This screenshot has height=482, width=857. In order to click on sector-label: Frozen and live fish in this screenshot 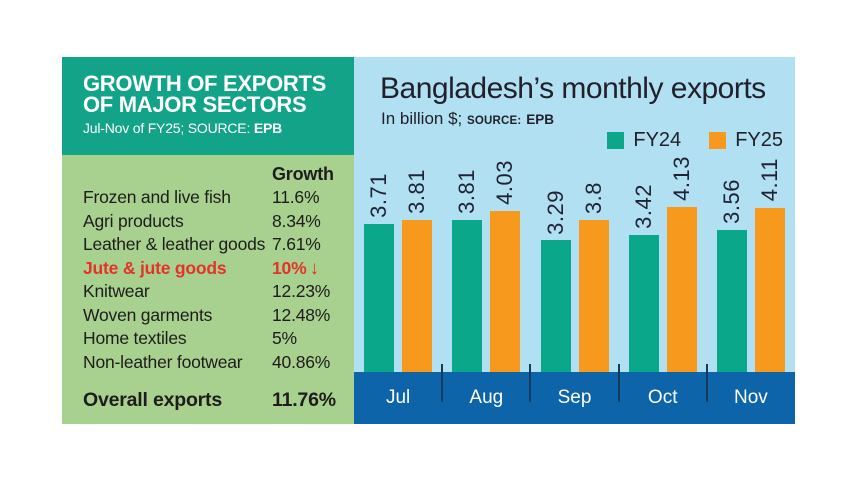, I will do `click(157, 197)`.